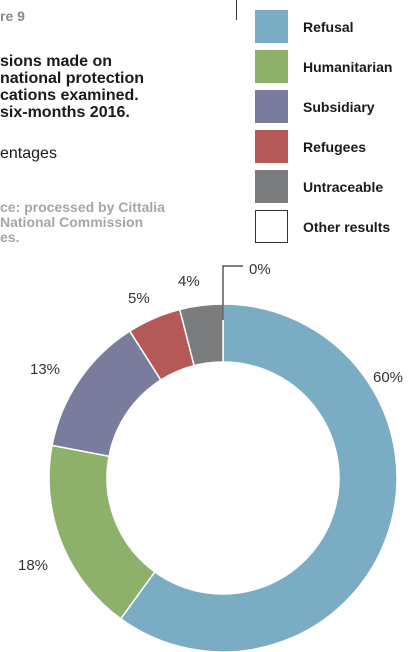 The width and height of the screenshot is (417, 652). I want to click on title-line: cations examined., so click(69, 95).